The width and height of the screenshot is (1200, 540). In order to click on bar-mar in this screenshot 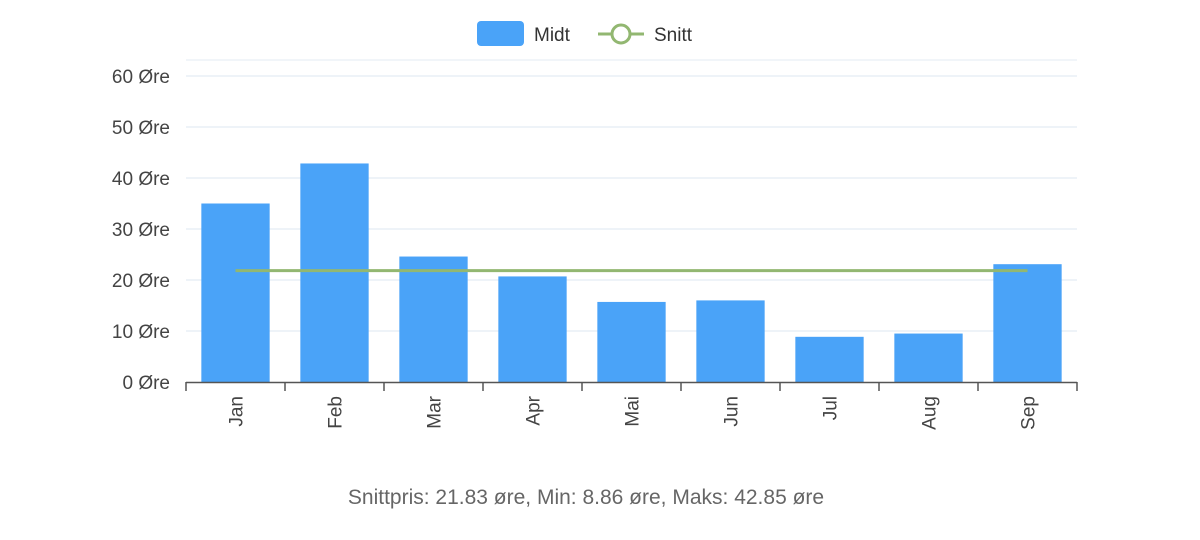, I will do `click(433, 319)`.